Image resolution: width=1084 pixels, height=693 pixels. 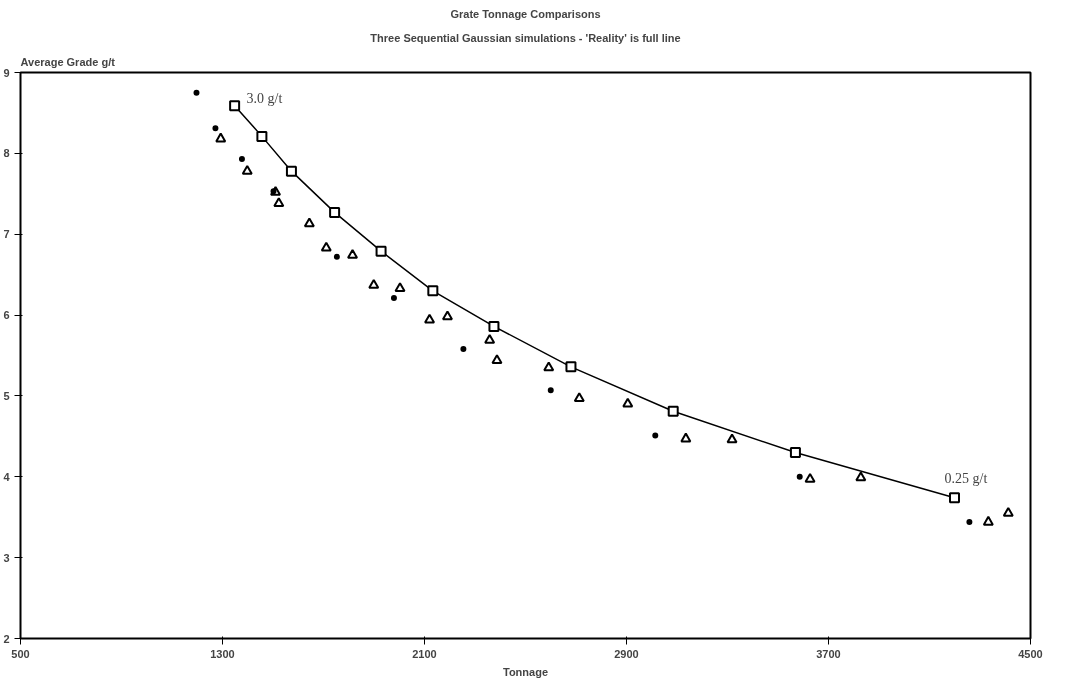 I want to click on x-tick-label: 2900, so click(x=626, y=653).